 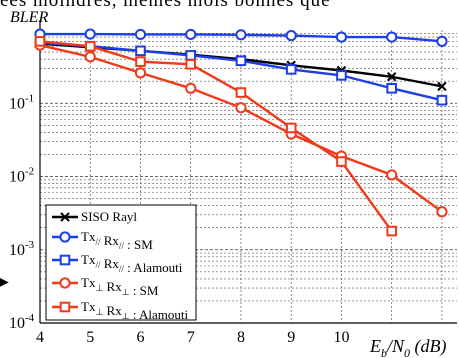 What do you see at coordinates (384, 352) in the screenshot?
I see `x-axis-label-sub: b` at bounding box center [384, 352].